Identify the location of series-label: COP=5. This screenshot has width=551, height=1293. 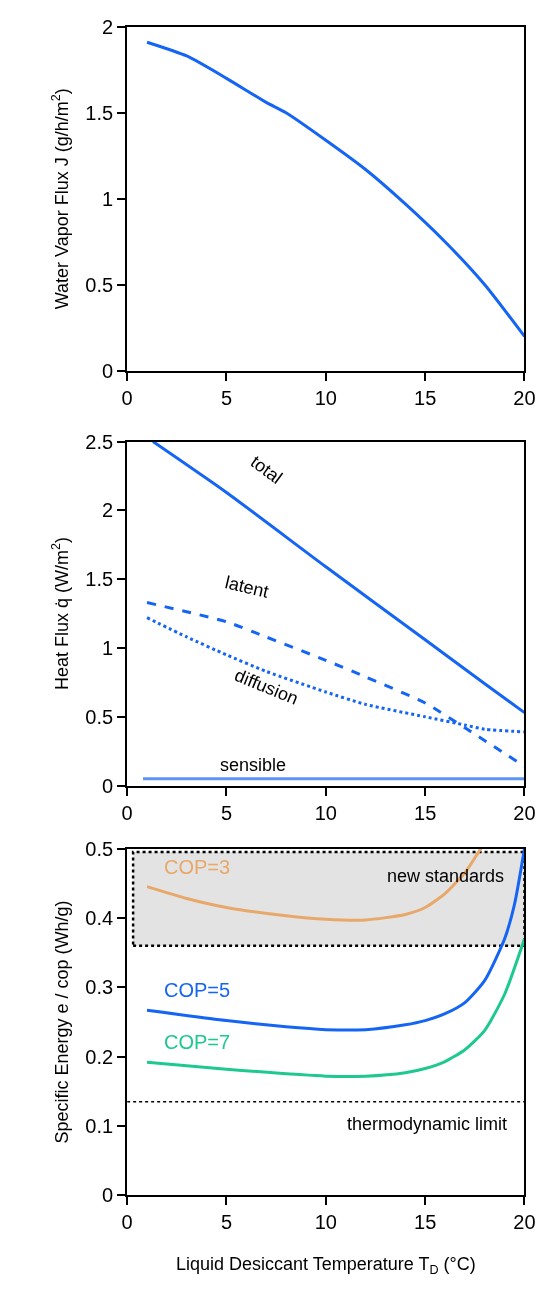
(197, 990).